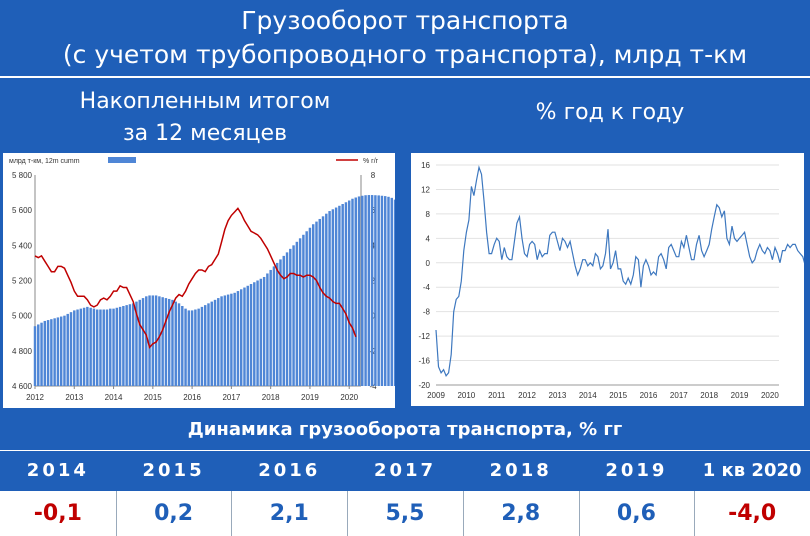 Image resolution: width=810 pixels, height=536 pixels. What do you see at coordinates (405, 470) in the screenshot?
I see `table-years-row: 2014 2015 2016 2017 2018 2019 1 кв 2020` at bounding box center [405, 470].